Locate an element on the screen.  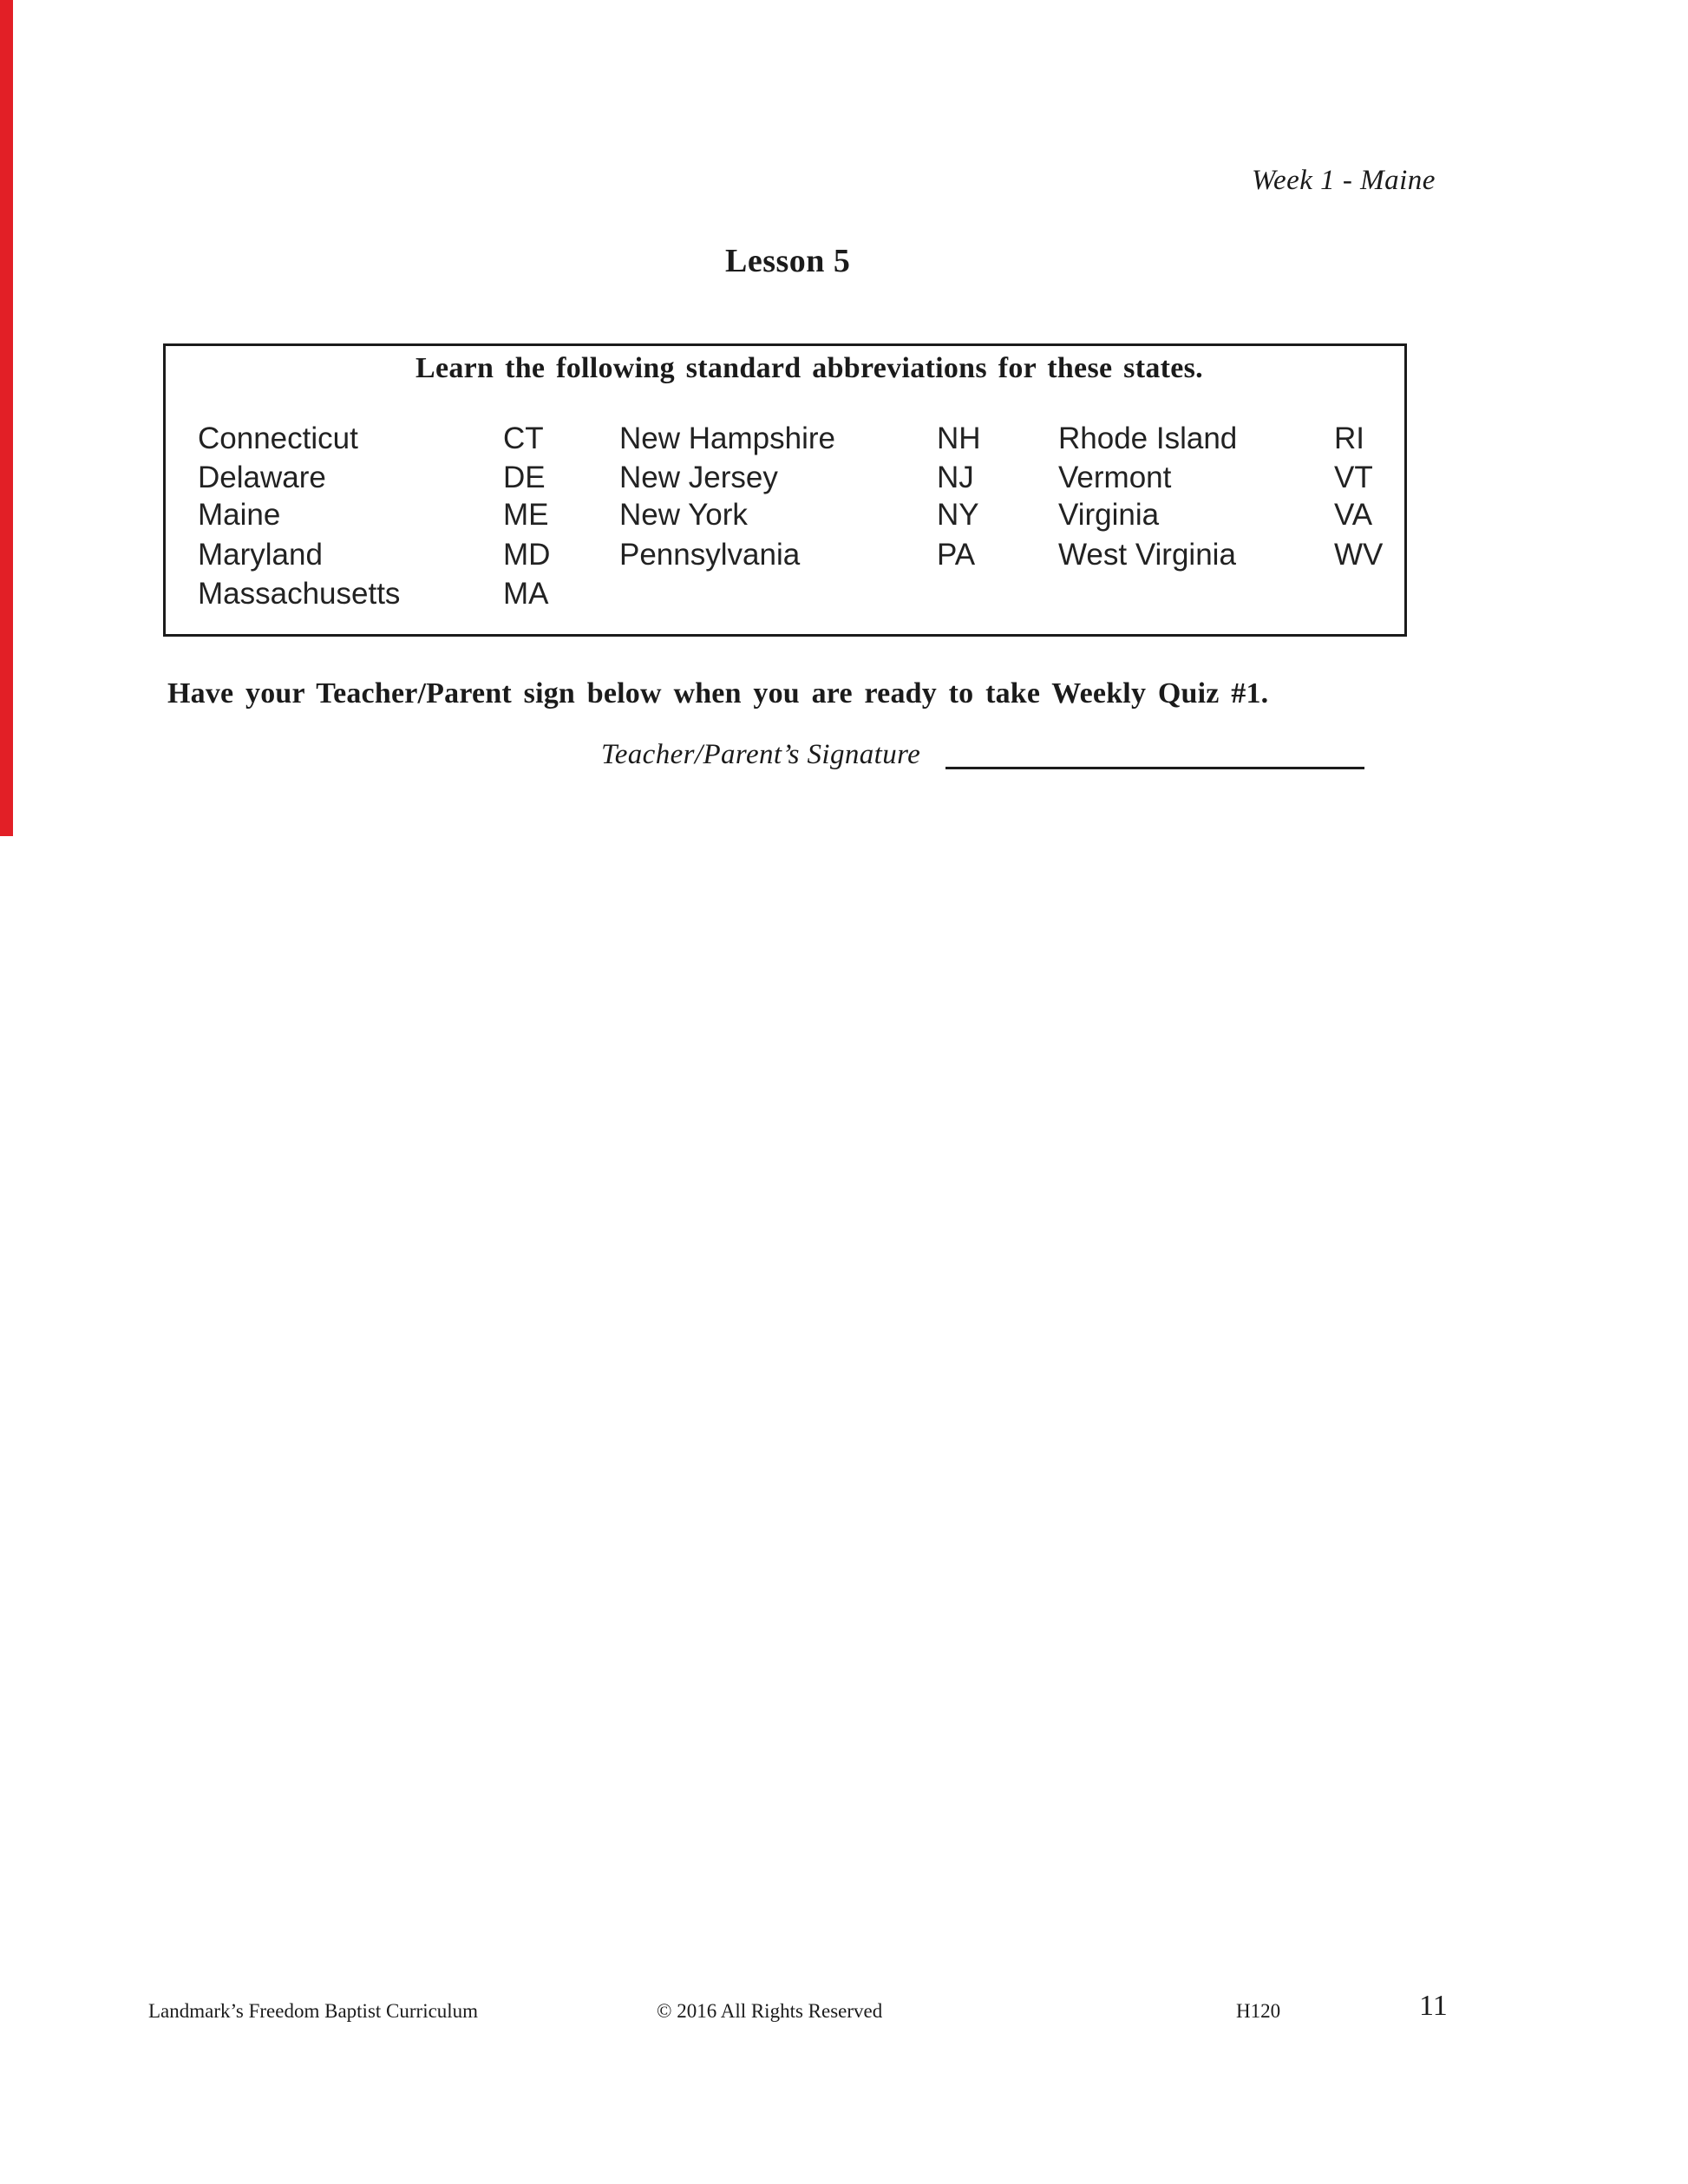
state-name: New York is located at coordinates (683, 515).